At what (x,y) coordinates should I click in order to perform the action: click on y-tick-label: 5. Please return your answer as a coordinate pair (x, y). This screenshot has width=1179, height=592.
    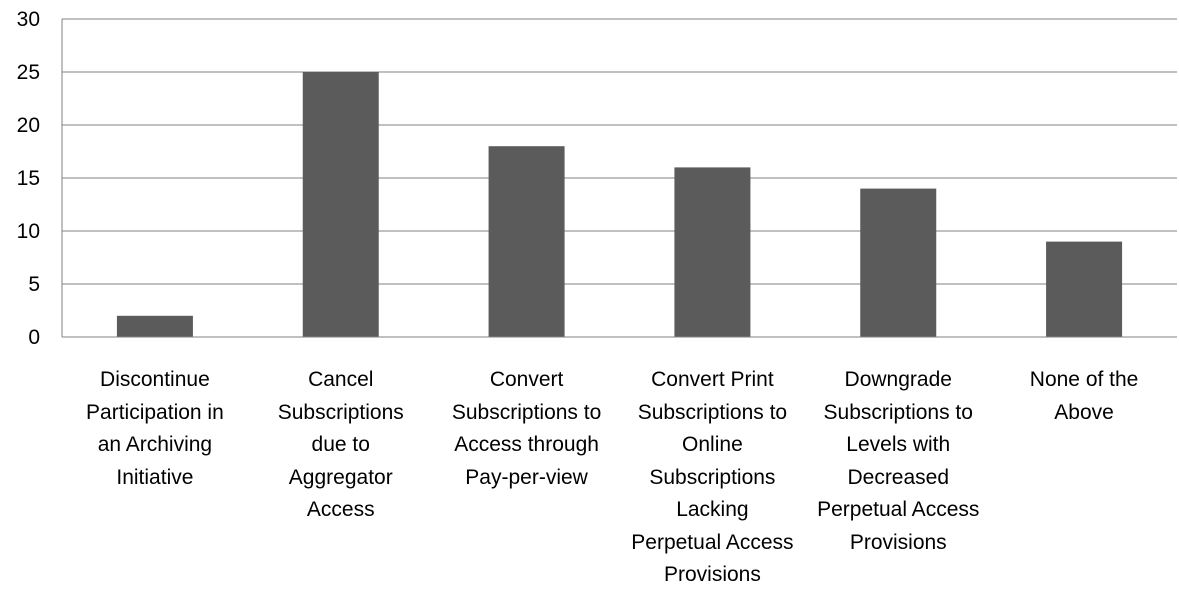
    Looking at the image, I should click on (34, 284).